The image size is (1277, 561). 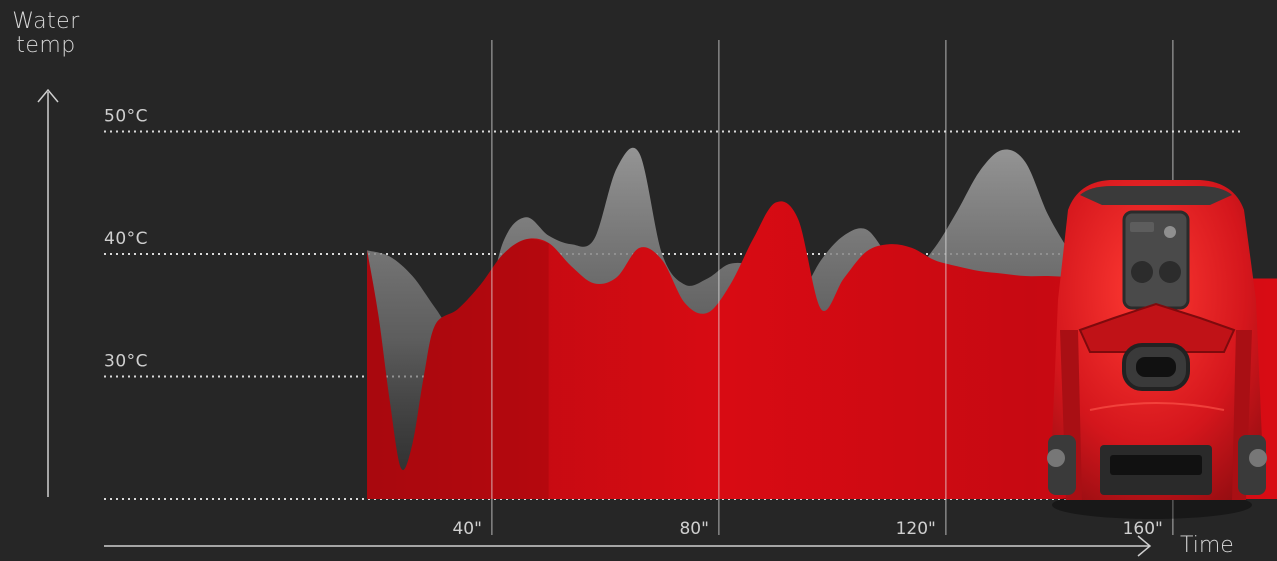 What do you see at coordinates (1144, 546) in the screenshot?
I see `x-axis-arrow-icon` at bounding box center [1144, 546].